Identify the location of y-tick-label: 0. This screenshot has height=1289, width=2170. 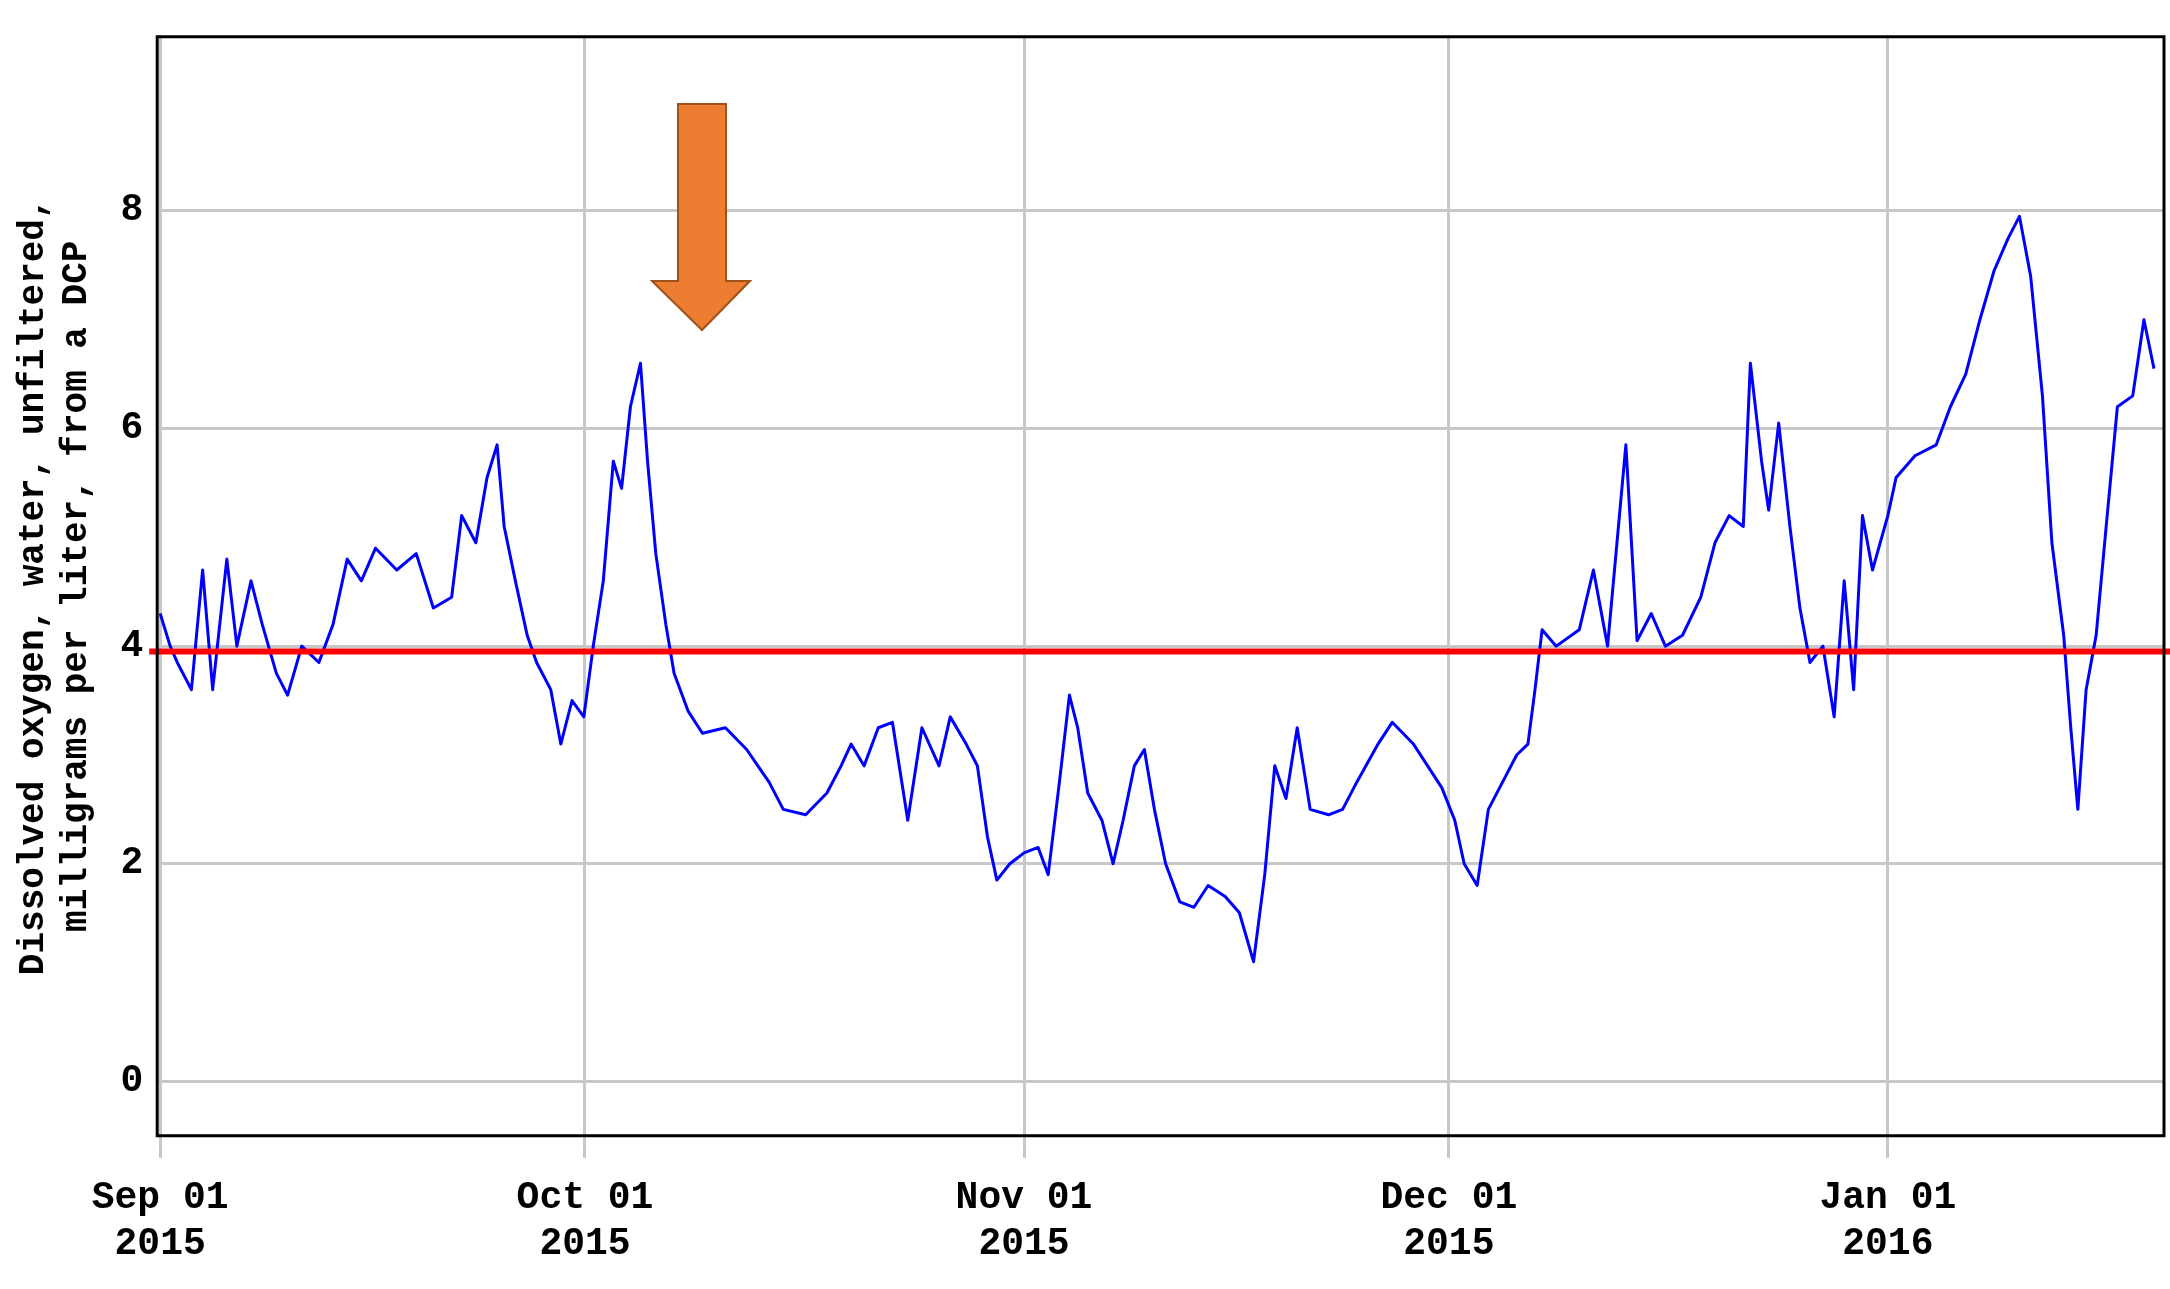
(132, 1080).